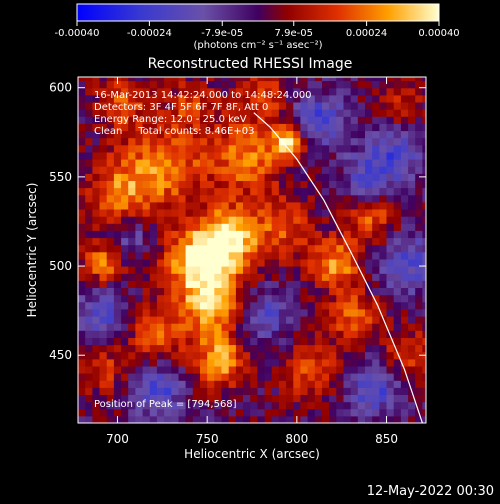 This screenshot has width=500, height=504. Describe the element at coordinates (222, 33) in the screenshot. I see `colorbar-tick-label: -7.9e-05` at that location.